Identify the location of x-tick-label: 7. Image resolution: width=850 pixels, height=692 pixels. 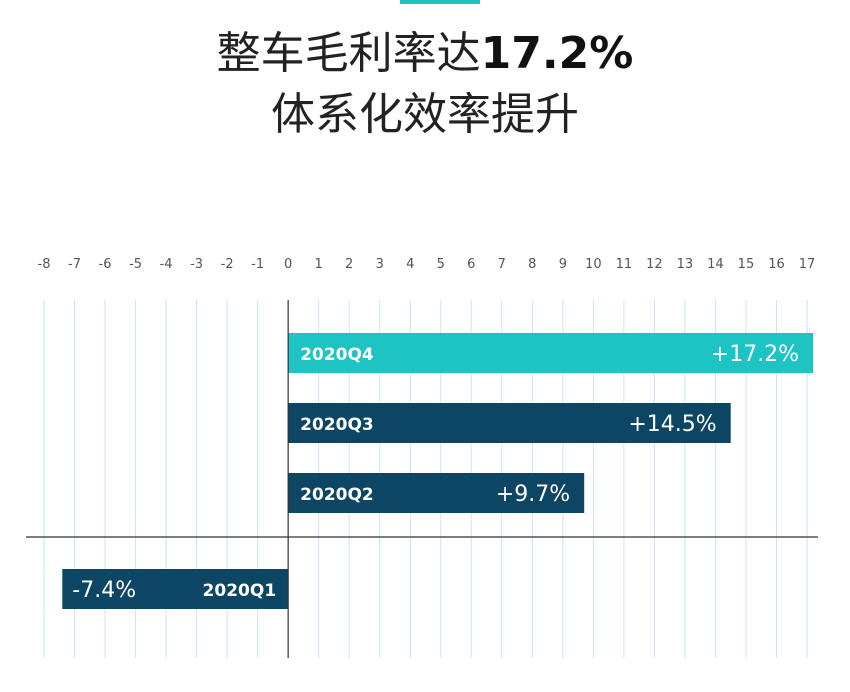
(502, 264).